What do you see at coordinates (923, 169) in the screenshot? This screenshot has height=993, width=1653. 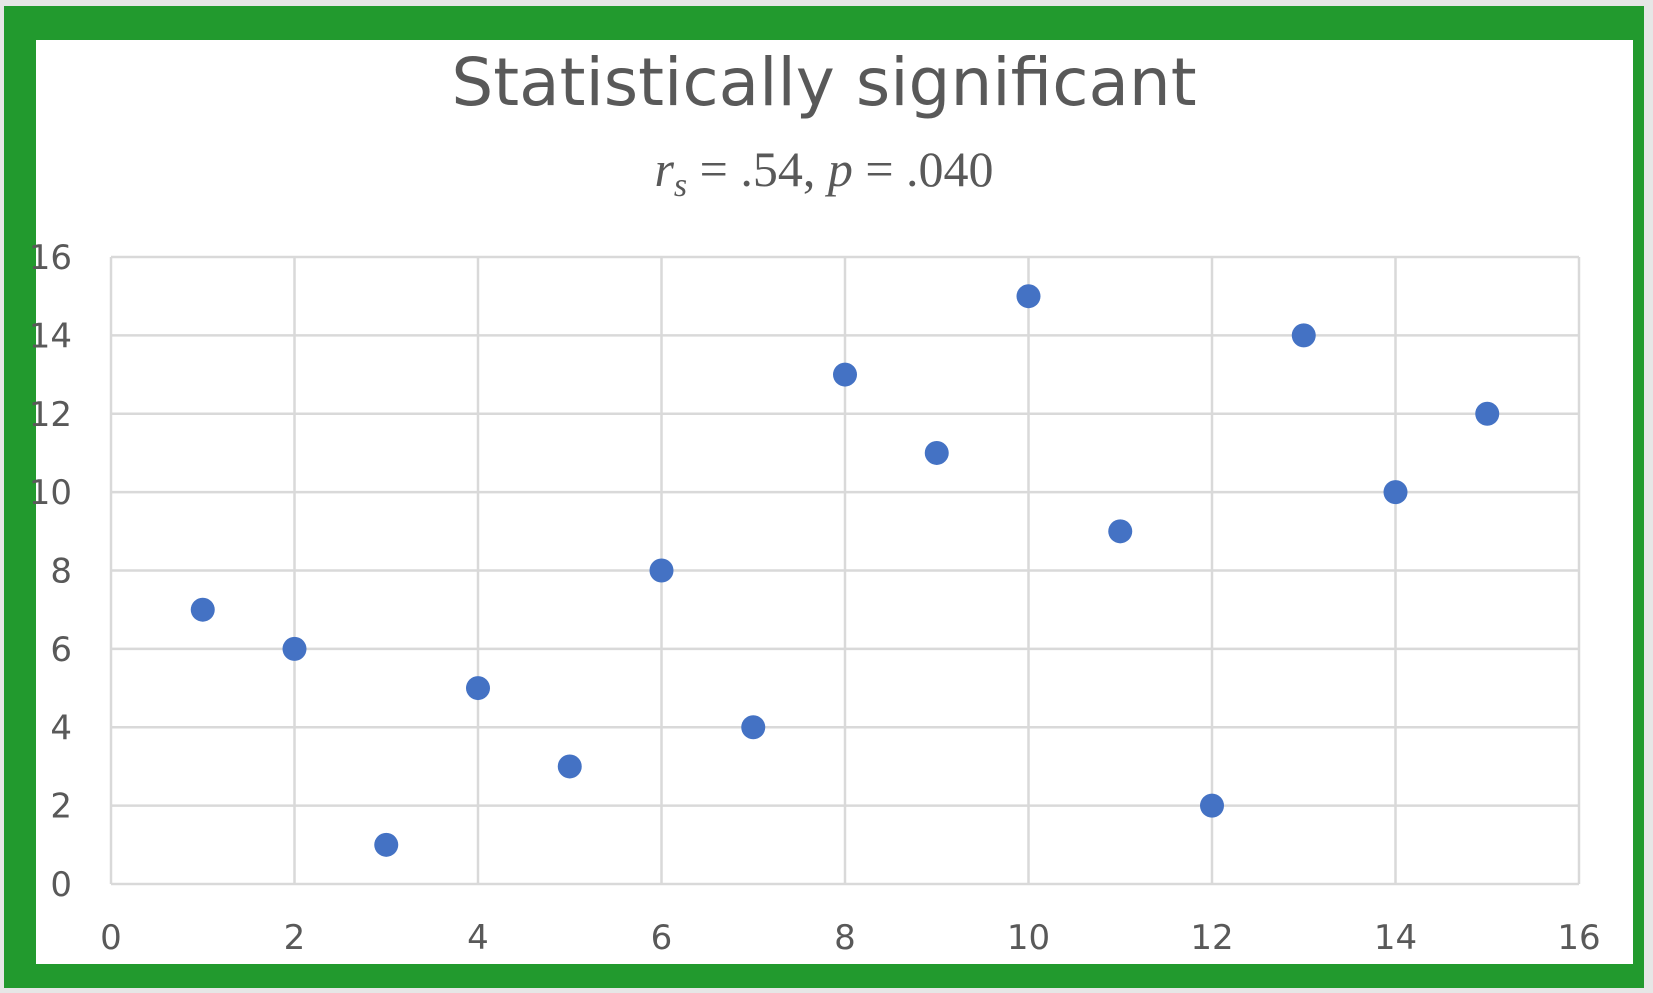 I see `p-value: = .040` at bounding box center [923, 169].